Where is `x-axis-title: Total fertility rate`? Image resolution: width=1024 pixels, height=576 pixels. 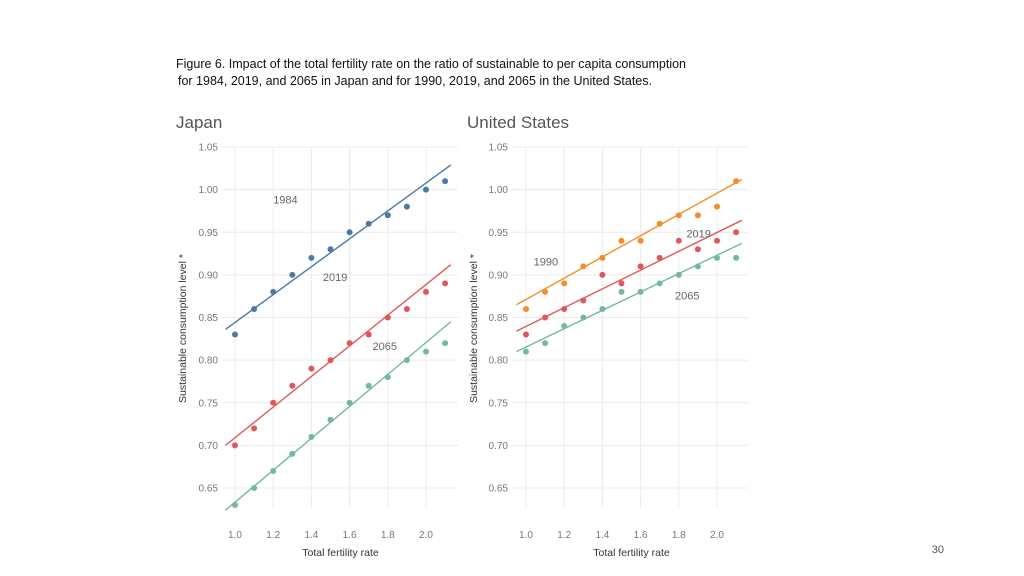
x-axis-title: Total fertility rate is located at coordinates (340, 553).